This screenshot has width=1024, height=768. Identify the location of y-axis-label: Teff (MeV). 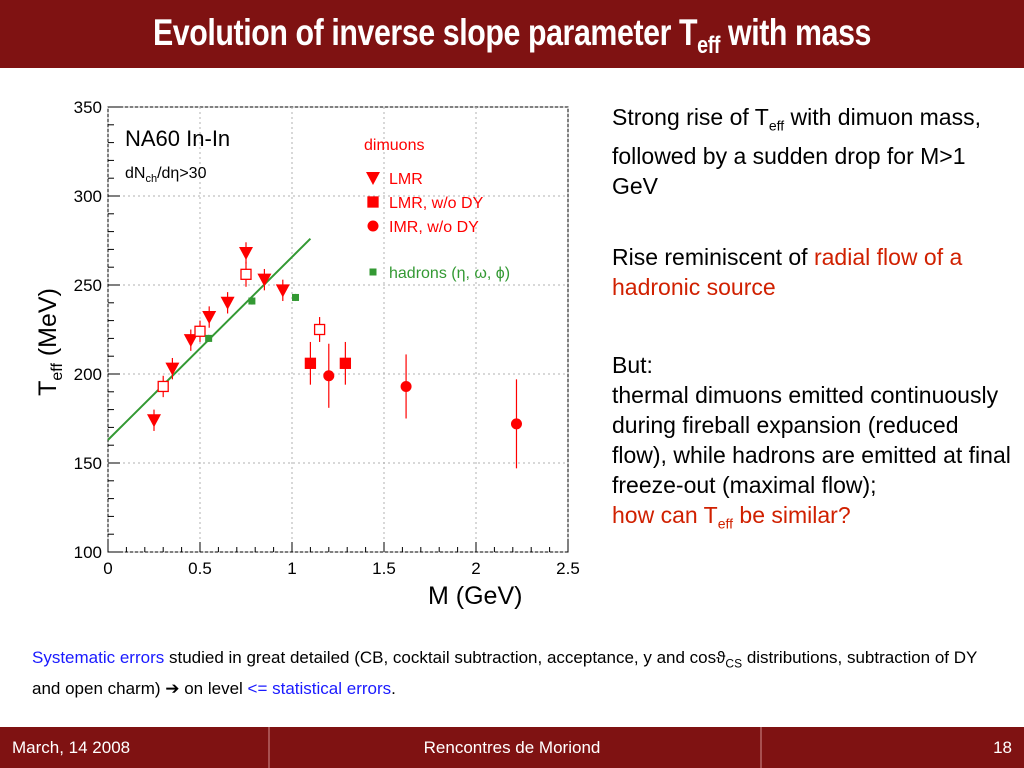
(50, 342).